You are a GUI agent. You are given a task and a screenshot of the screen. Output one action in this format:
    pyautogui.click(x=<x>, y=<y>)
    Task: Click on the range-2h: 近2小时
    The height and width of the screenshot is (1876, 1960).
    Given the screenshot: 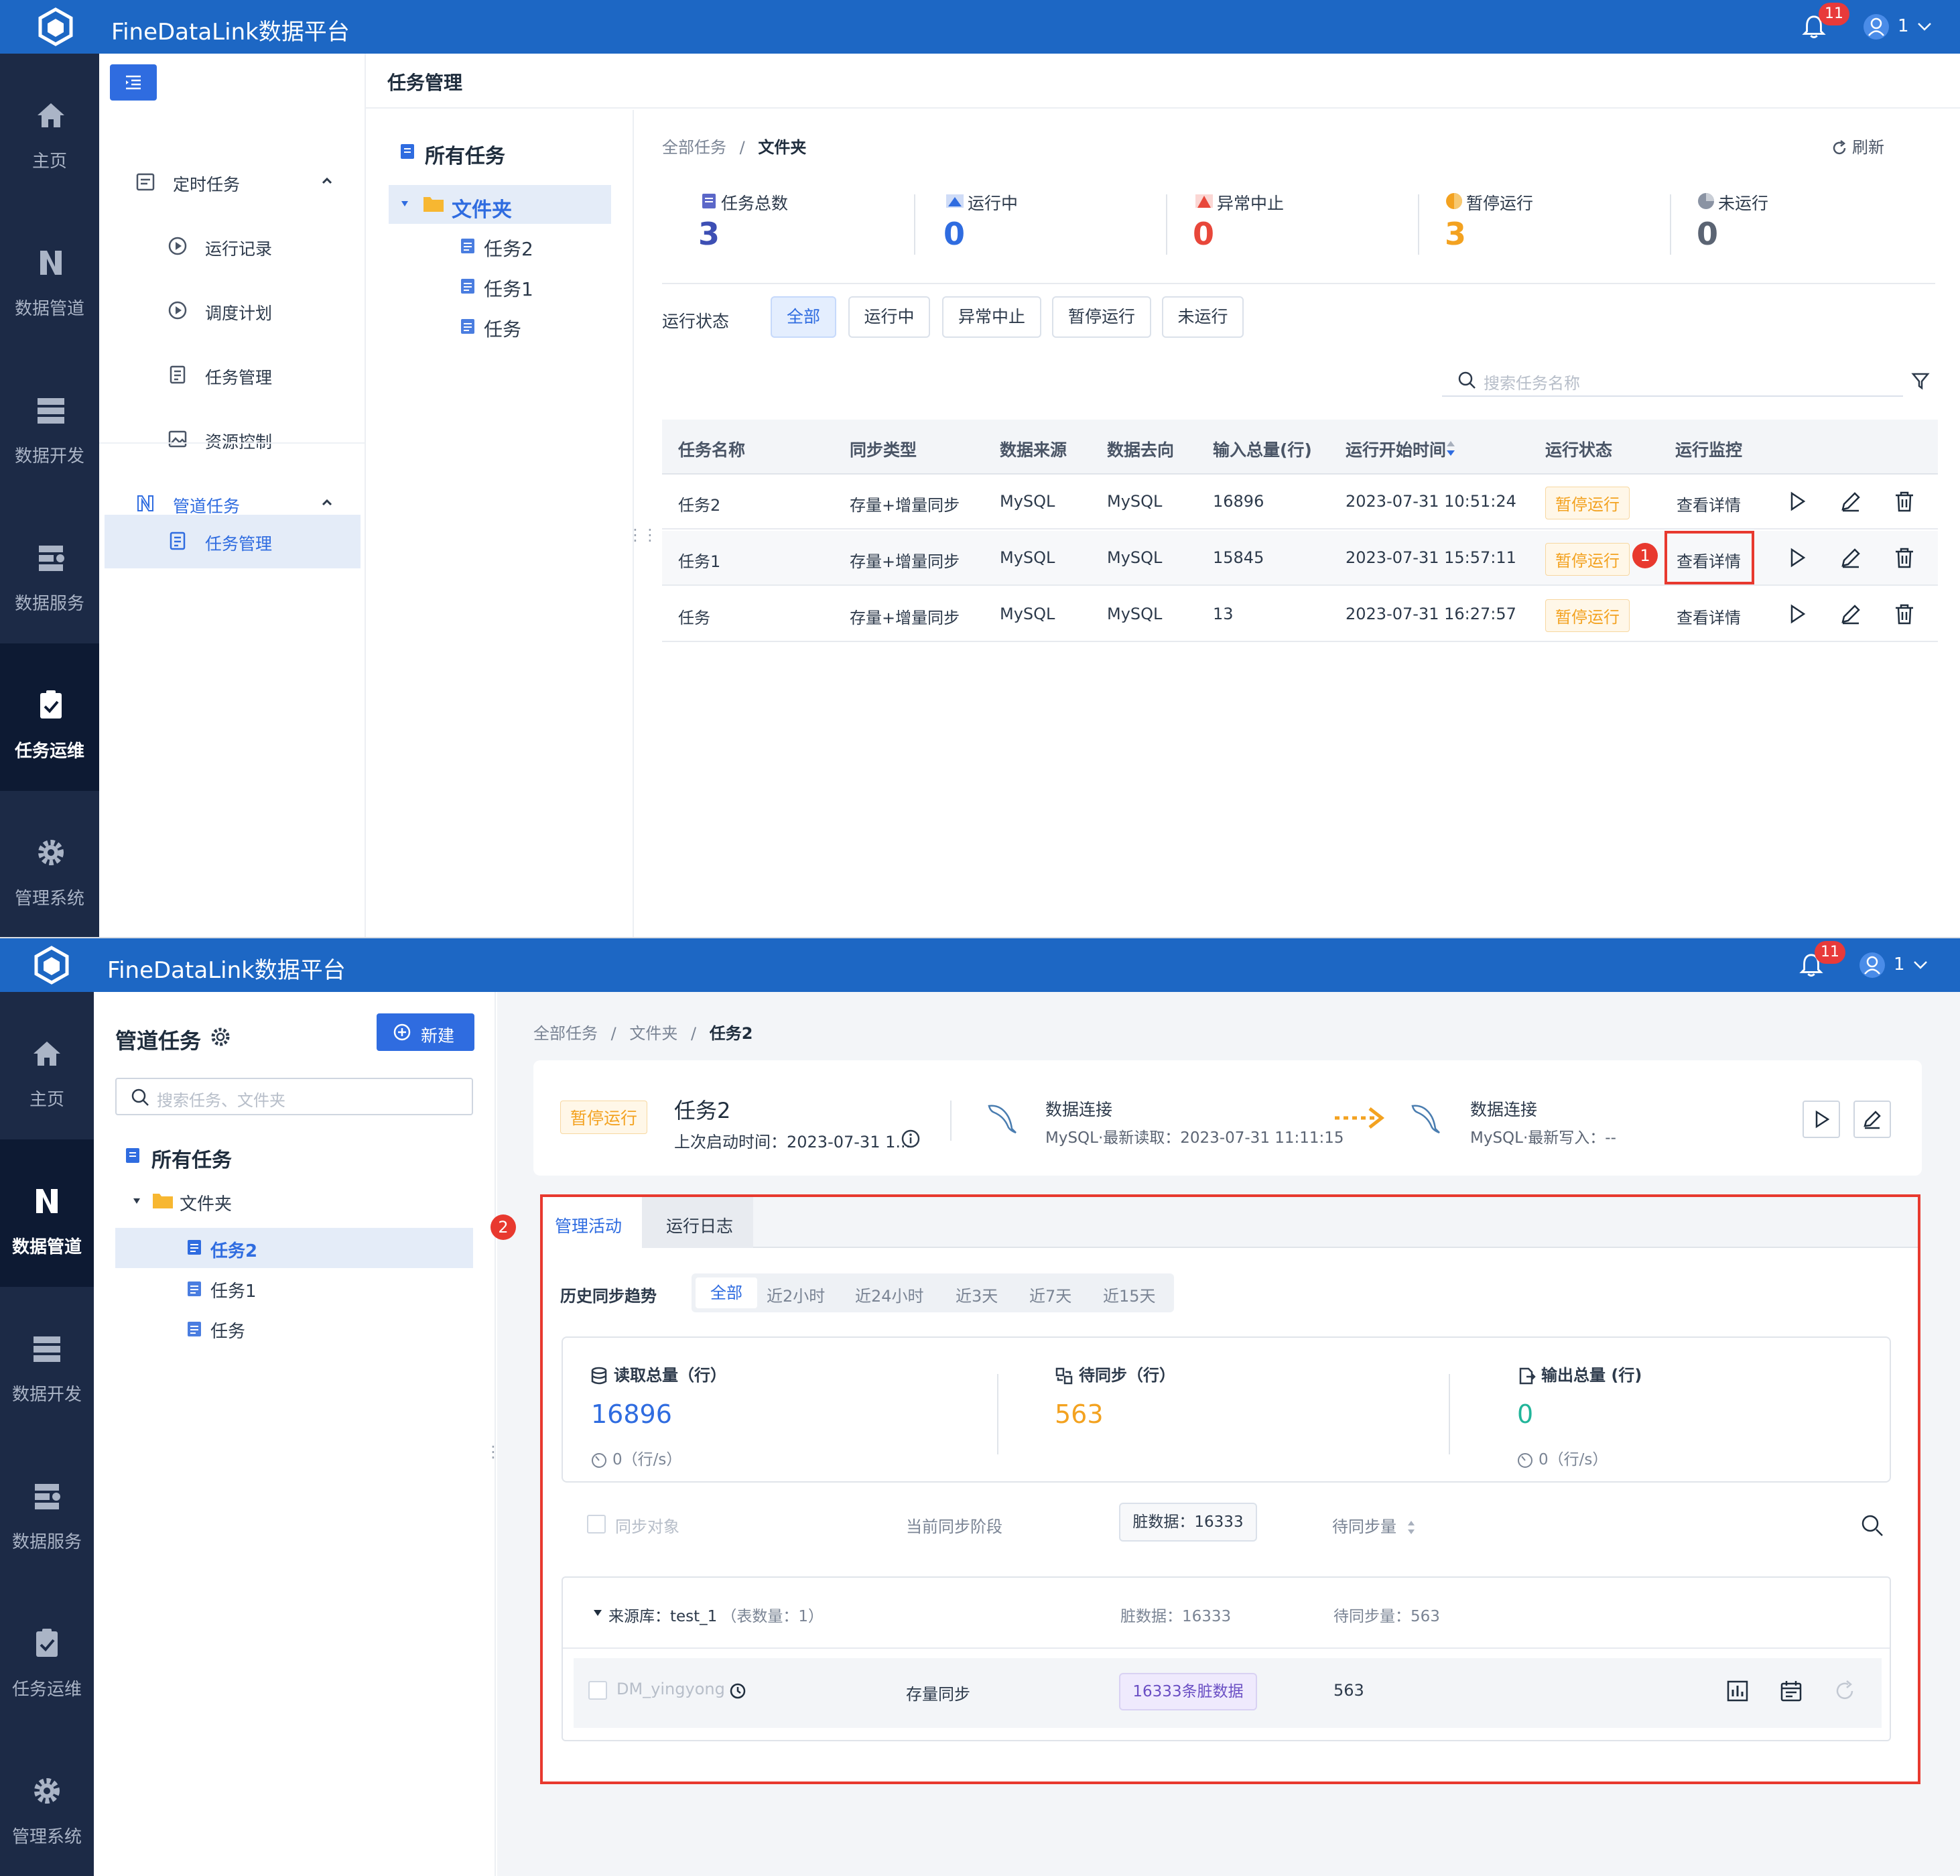 What is the action you would take?
    pyautogui.click(x=796, y=1296)
    